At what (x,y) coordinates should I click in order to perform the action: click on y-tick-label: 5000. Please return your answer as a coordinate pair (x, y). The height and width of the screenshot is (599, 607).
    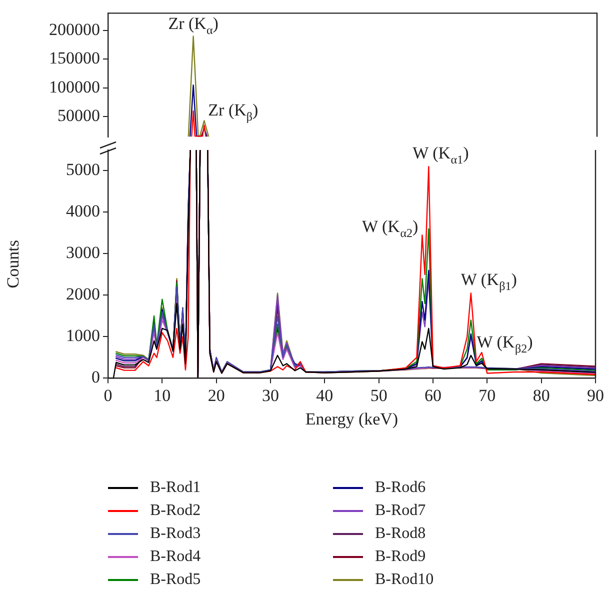
    Looking at the image, I should click on (83, 170).